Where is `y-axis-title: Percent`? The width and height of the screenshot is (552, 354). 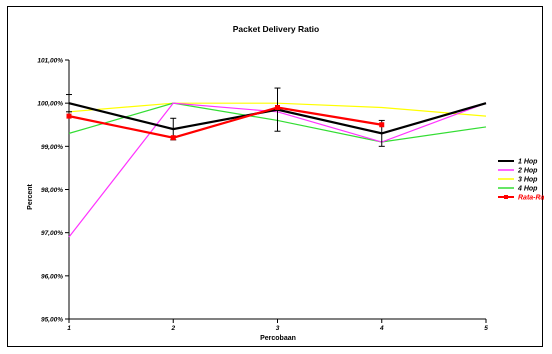
y-axis-title: Percent is located at coordinates (30, 196).